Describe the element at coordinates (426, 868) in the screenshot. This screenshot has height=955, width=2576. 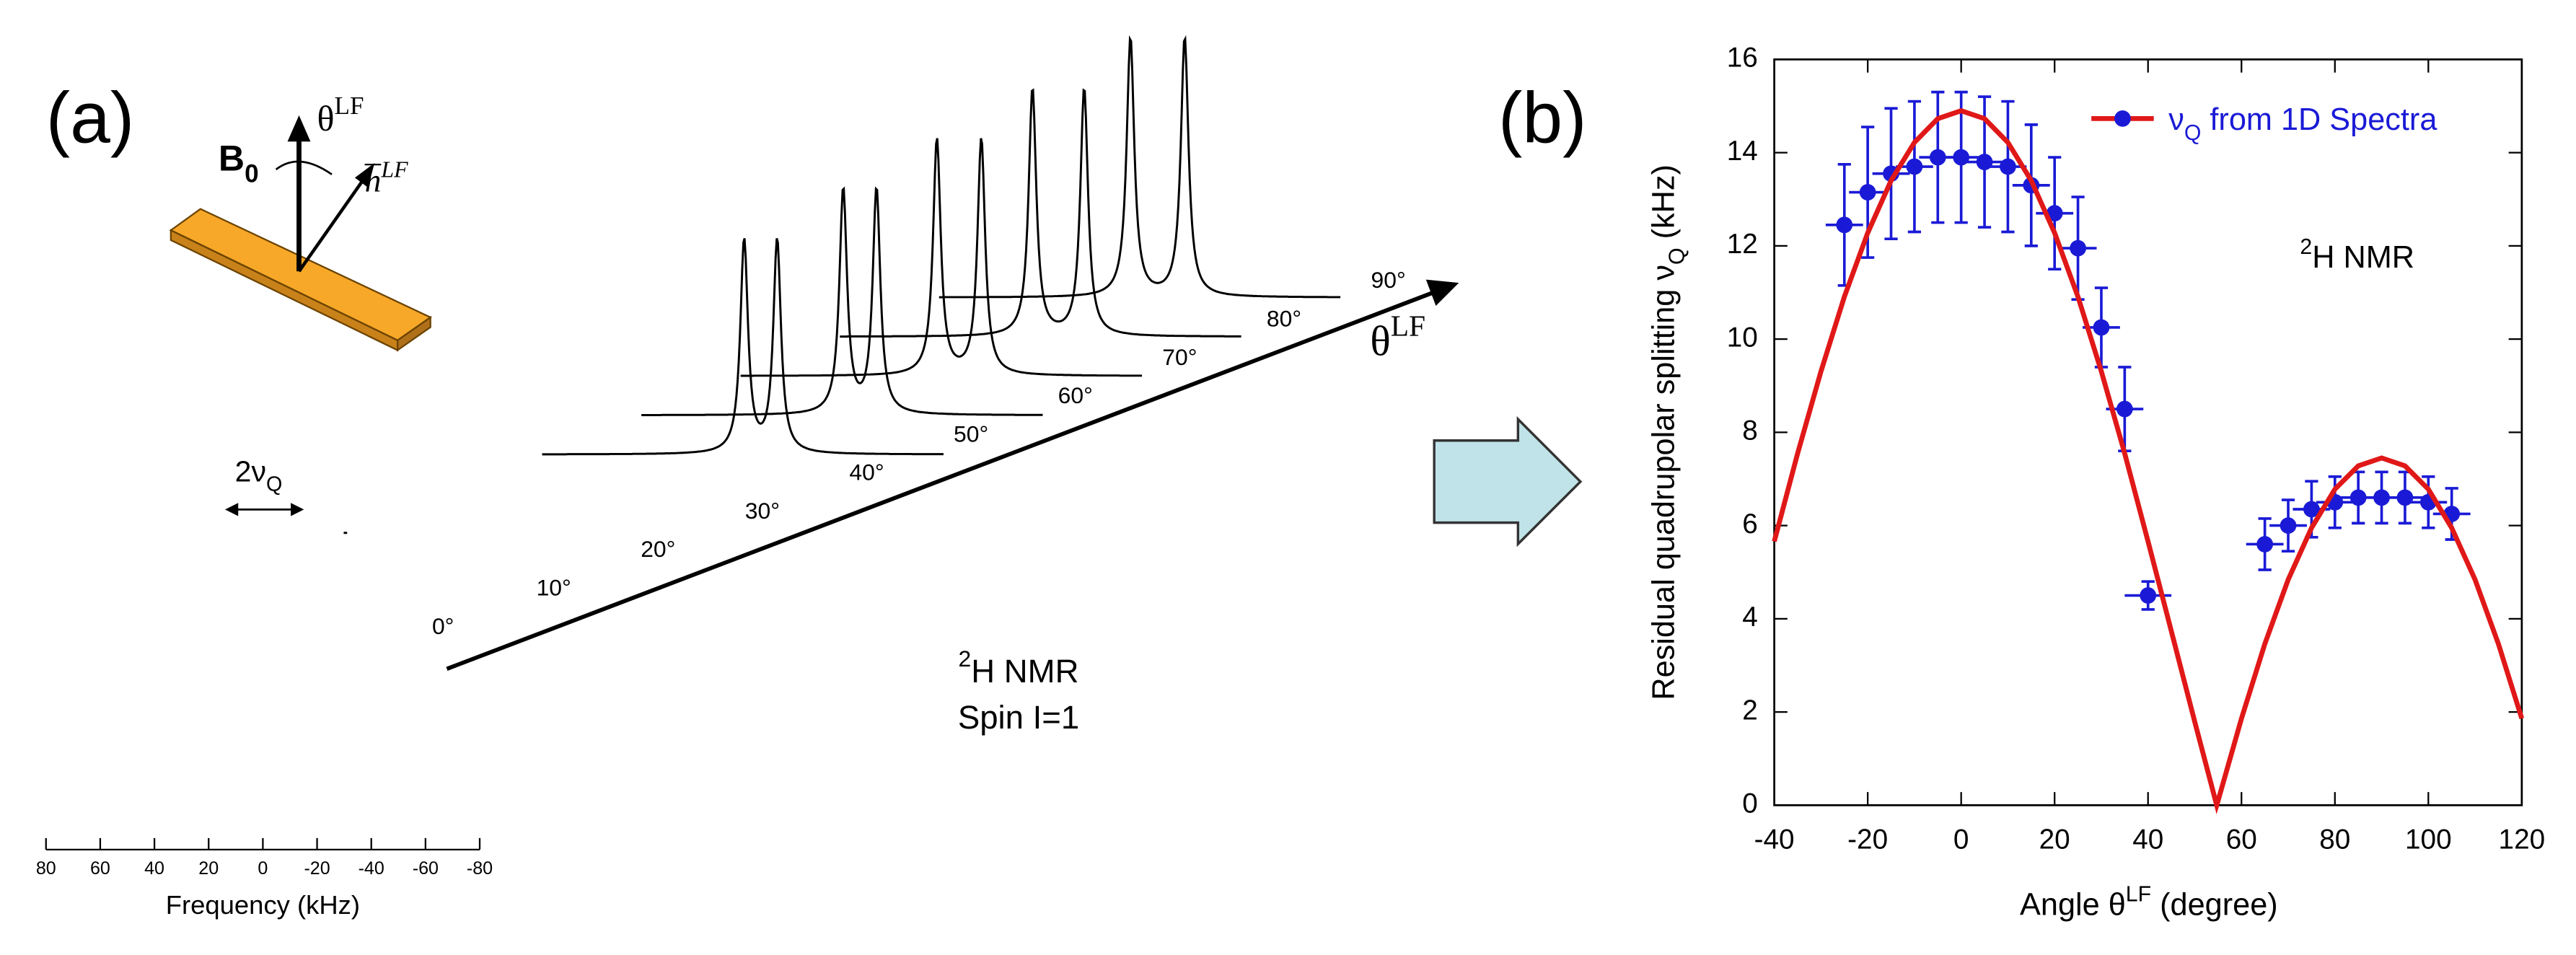
I see `freq-tick-label: -60` at that location.